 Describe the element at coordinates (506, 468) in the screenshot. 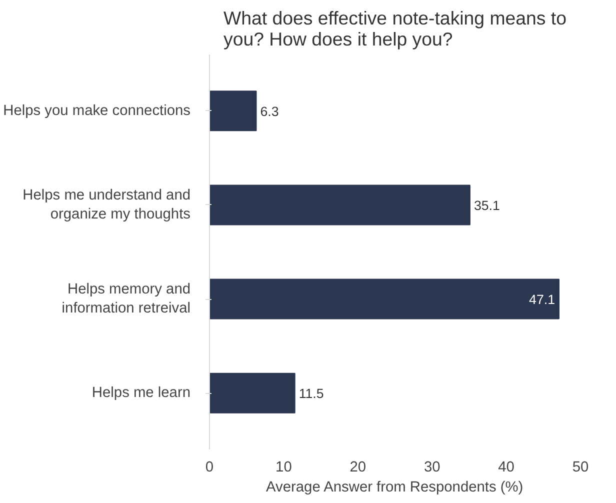

I see `x-tick-label: 40` at that location.